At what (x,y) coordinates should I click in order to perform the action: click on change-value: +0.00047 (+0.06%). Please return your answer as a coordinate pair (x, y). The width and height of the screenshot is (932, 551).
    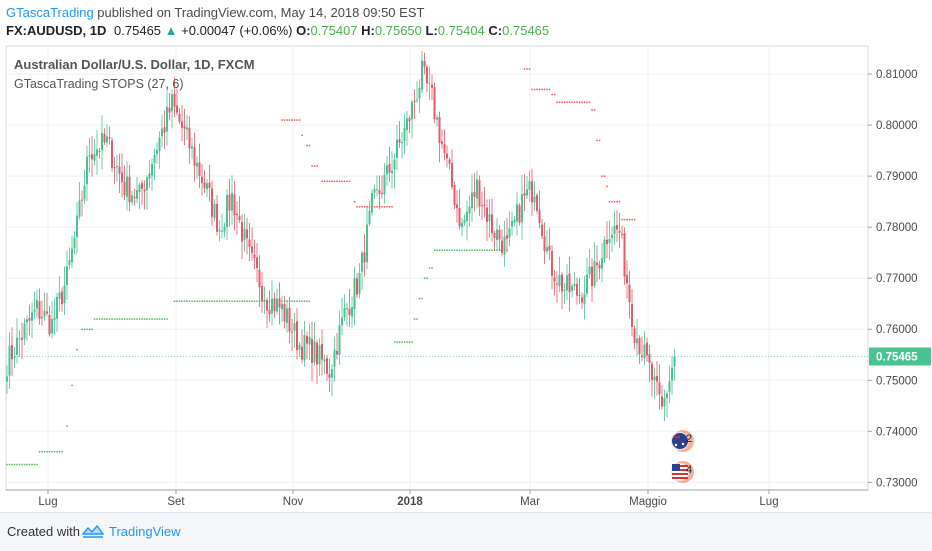
    Looking at the image, I should click on (237, 30).